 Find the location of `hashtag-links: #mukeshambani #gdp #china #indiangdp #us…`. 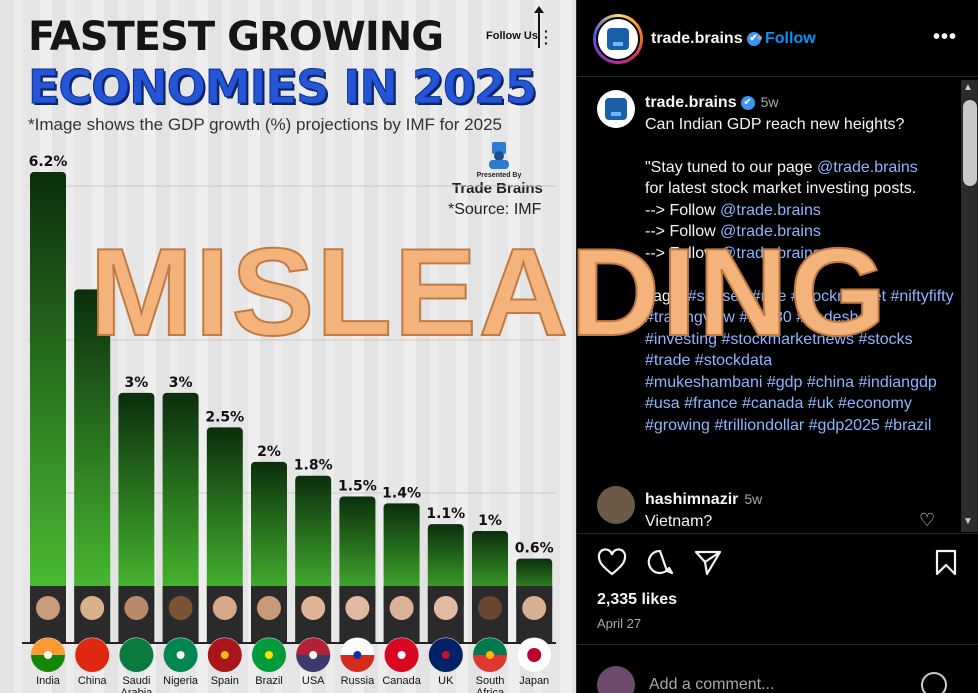

hashtag-links: #mukeshambani #gdp #china #indiangdp #us… is located at coordinates (791, 403).